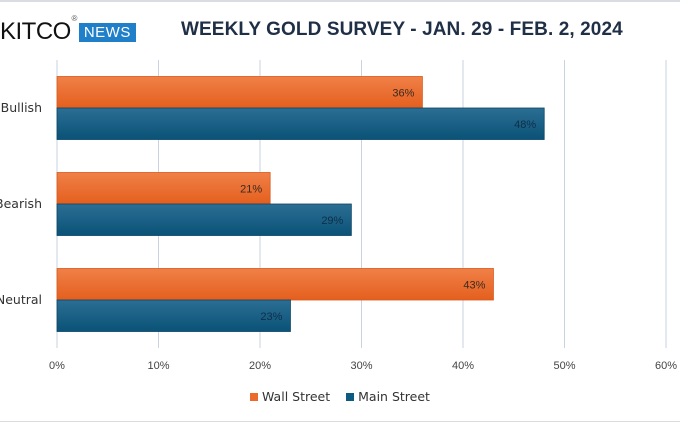 The image size is (680, 423). Describe the element at coordinates (271, 317) in the screenshot. I see `data-label-main-street-neutral: 23%` at that location.